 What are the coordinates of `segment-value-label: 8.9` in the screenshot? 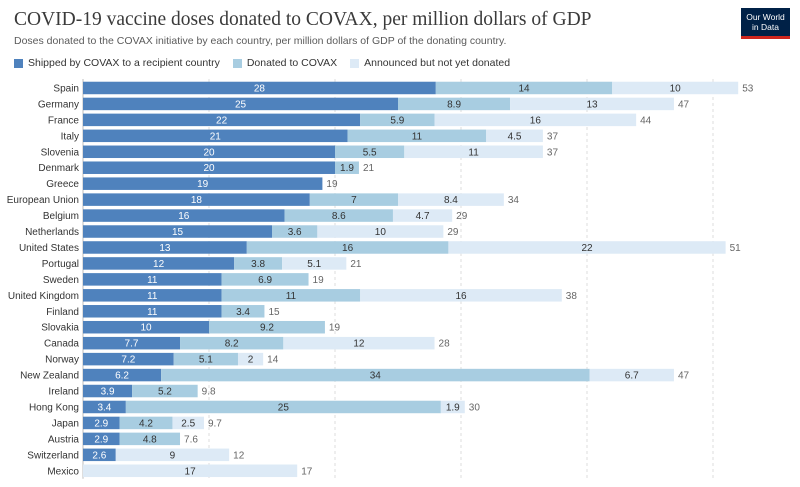 It's located at (454, 104).